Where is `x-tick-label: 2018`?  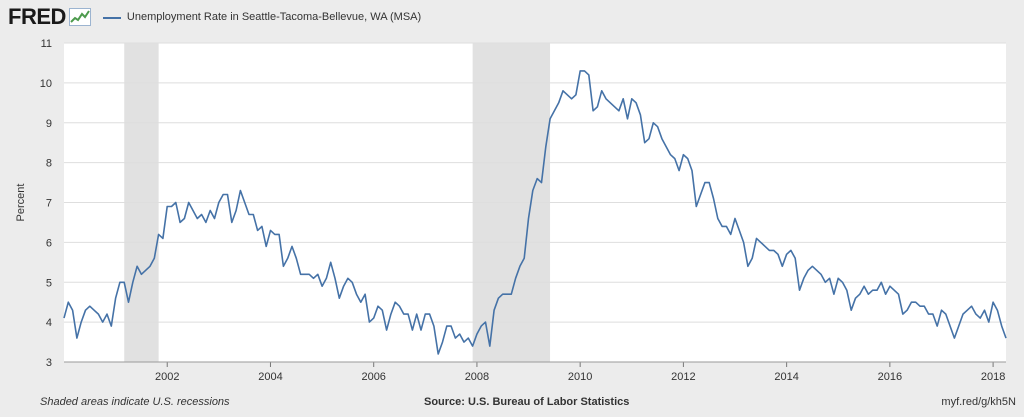
x-tick-label: 2018 is located at coordinates (993, 377).